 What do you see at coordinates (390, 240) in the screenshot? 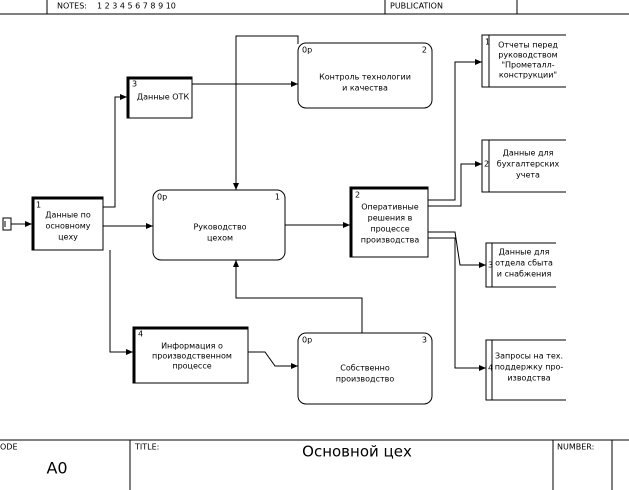
I see `node-label: производства` at bounding box center [390, 240].